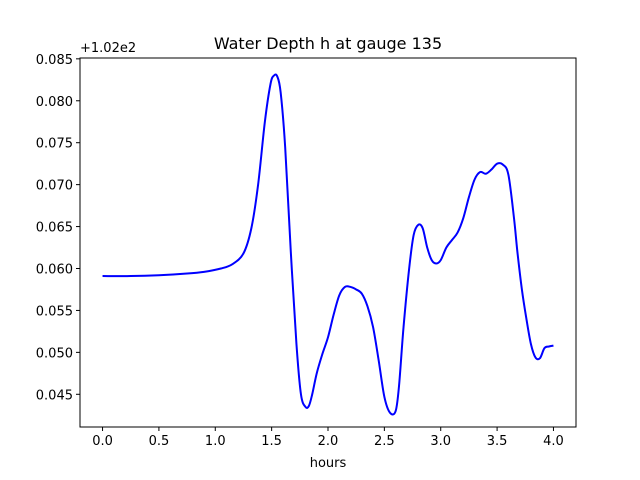 The image size is (640, 480). Describe the element at coordinates (54, 102) in the screenshot. I see `y-tick-label: 0.080` at that location.